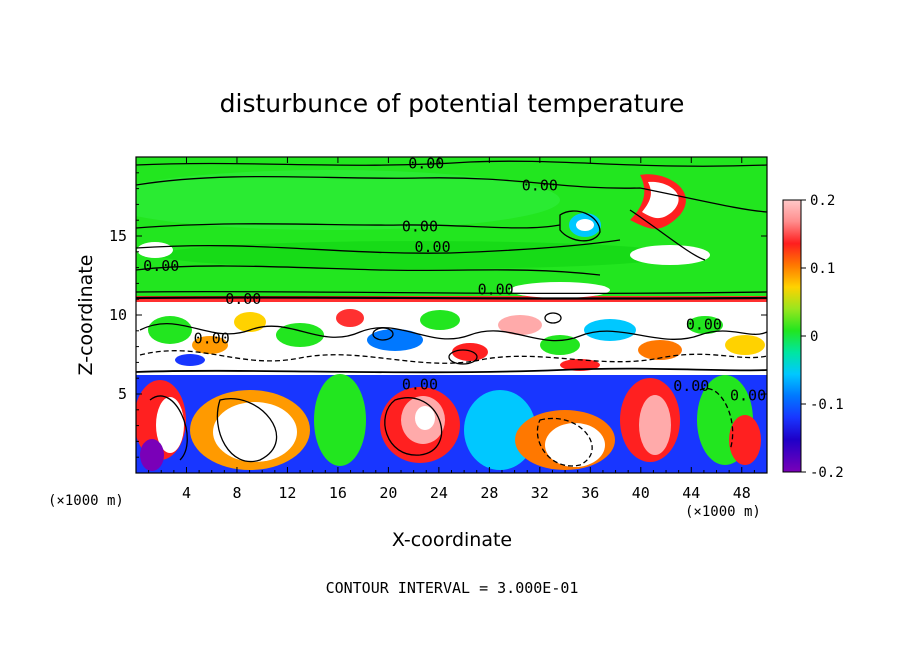  Describe the element at coordinates (691, 493) in the screenshot. I see `x-tick-label: 44` at that location.